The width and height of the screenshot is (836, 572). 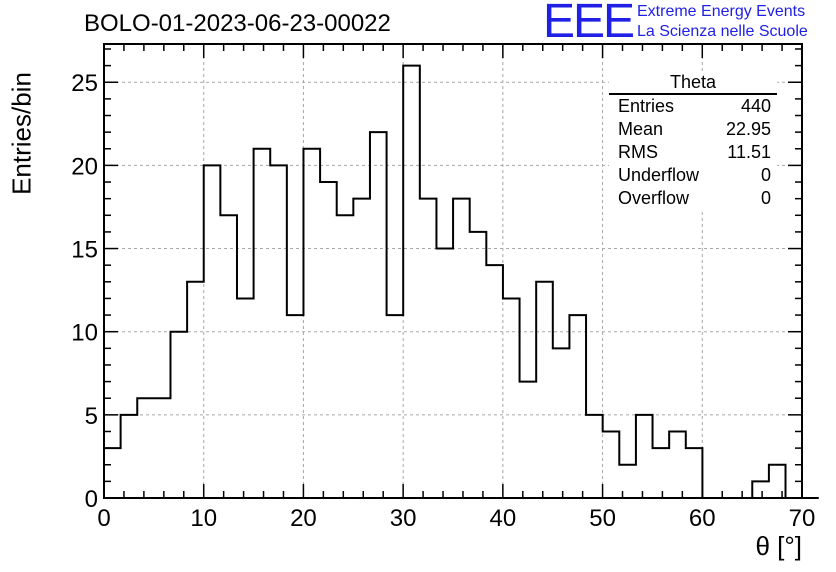 What do you see at coordinates (84, 83) in the screenshot?
I see `y-tick-label: 25` at bounding box center [84, 83].